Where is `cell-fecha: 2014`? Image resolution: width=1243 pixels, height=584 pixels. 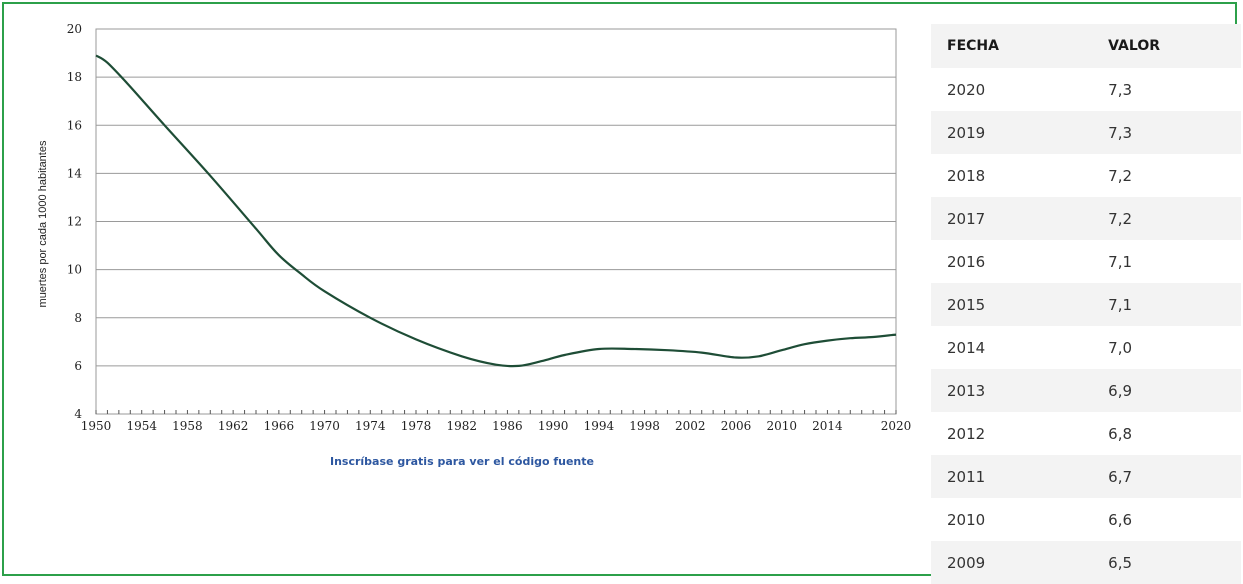
cell-fecha: 2014 is located at coordinates (990, 347).